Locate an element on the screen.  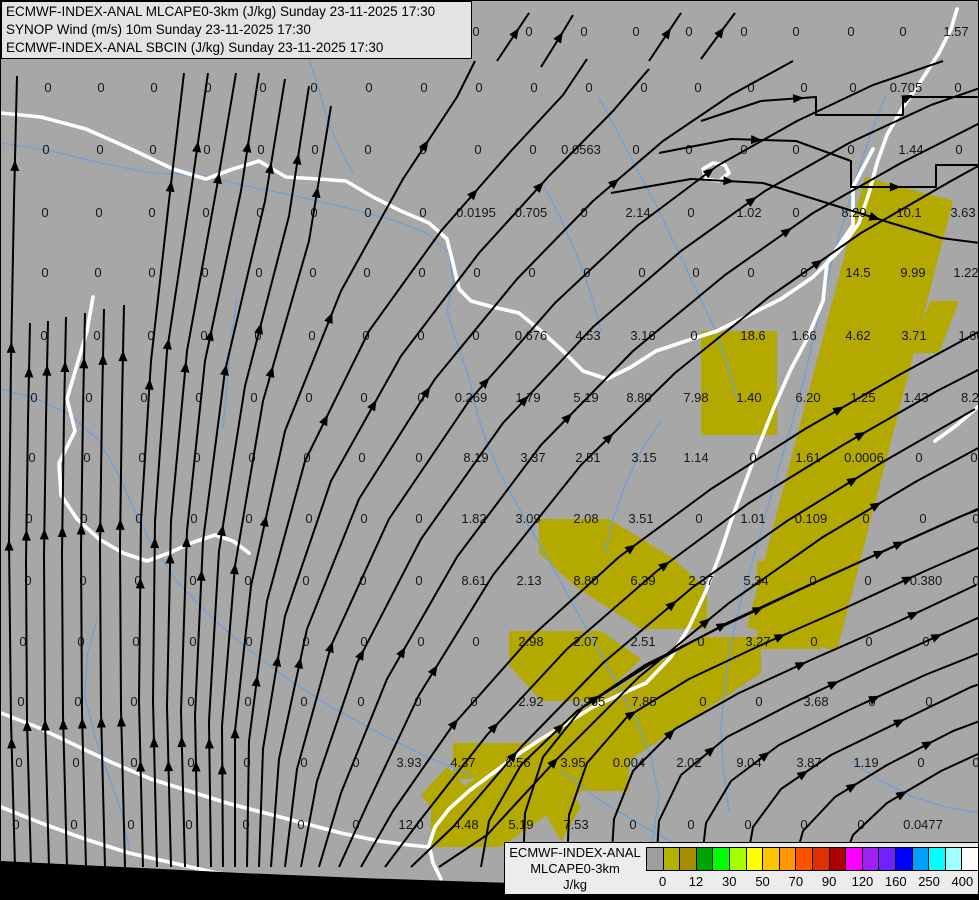
legend-tick-label: 160 is located at coordinates (895, 881).